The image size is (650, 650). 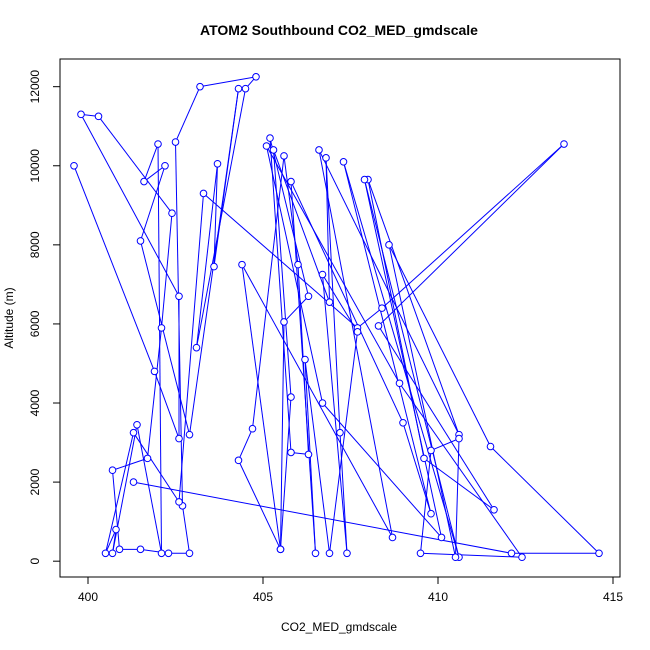 What do you see at coordinates (263, 597) in the screenshot?
I see `x-tick-label: 405` at bounding box center [263, 597].